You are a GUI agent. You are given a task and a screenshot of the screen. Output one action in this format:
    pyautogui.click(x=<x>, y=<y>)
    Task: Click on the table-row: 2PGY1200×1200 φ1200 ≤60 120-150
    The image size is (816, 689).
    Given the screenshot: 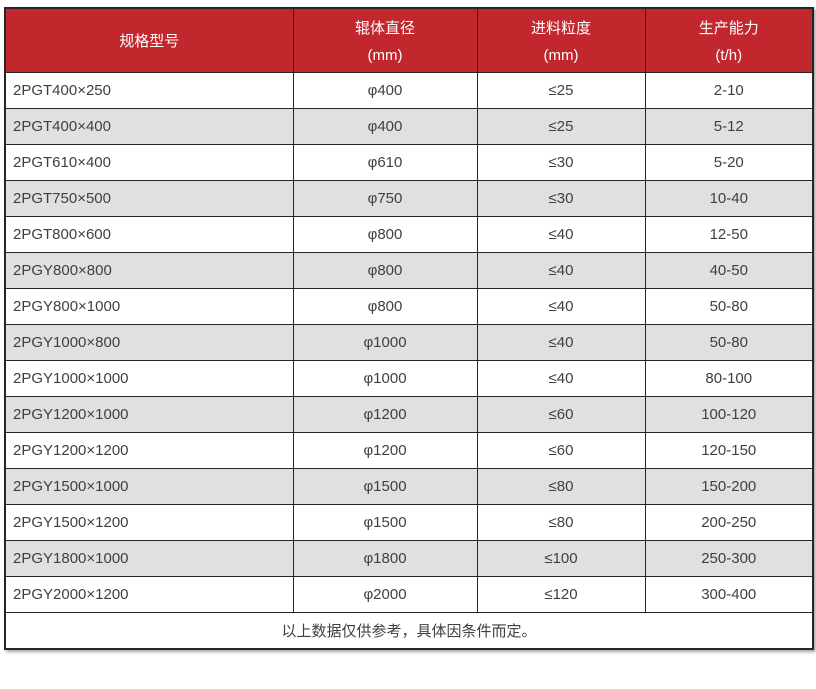 What is the action you would take?
    pyautogui.click(x=409, y=450)
    